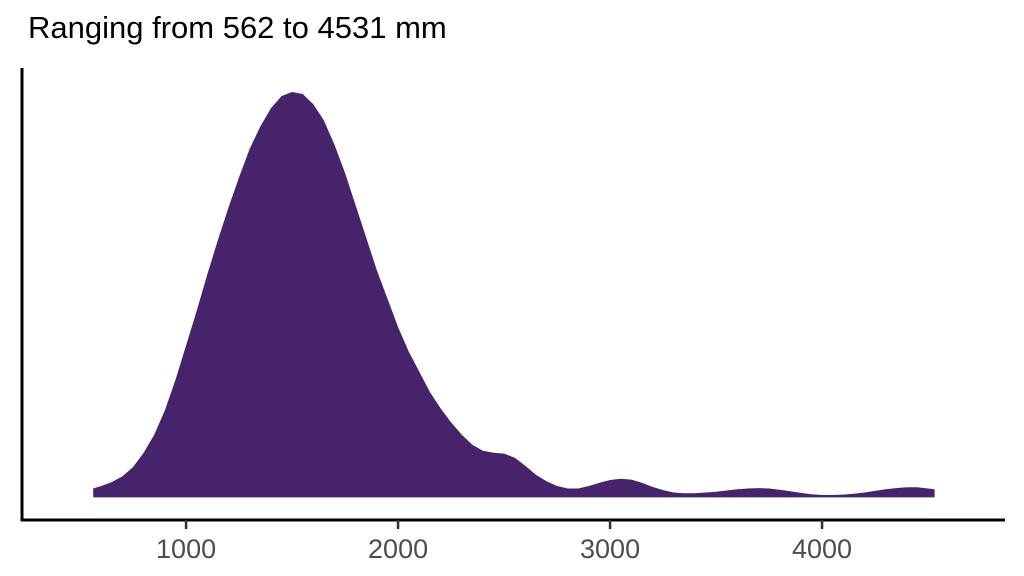 This screenshot has width=1024, height=576. Describe the element at coordinates (822, 549) in the screenshot. I see `x-axis-tick-label: 4000` at that location.